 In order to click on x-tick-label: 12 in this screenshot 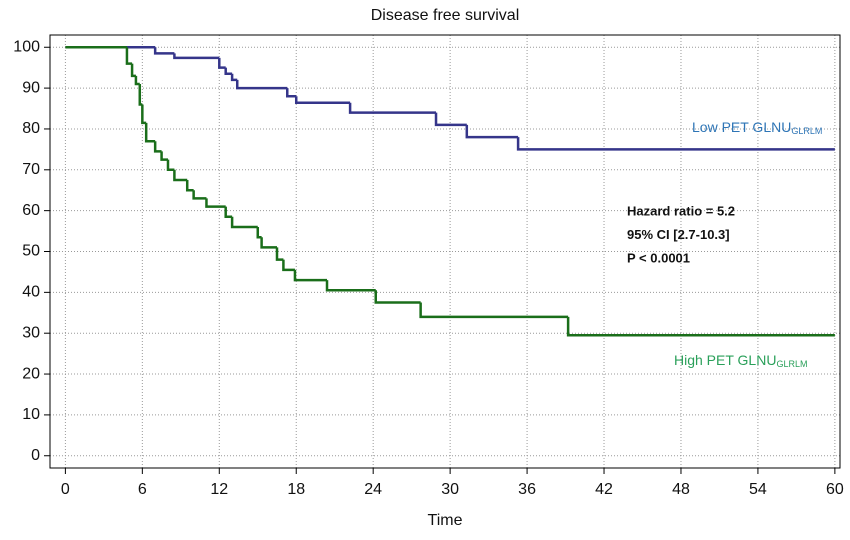, I will do `click(219, 489)`.